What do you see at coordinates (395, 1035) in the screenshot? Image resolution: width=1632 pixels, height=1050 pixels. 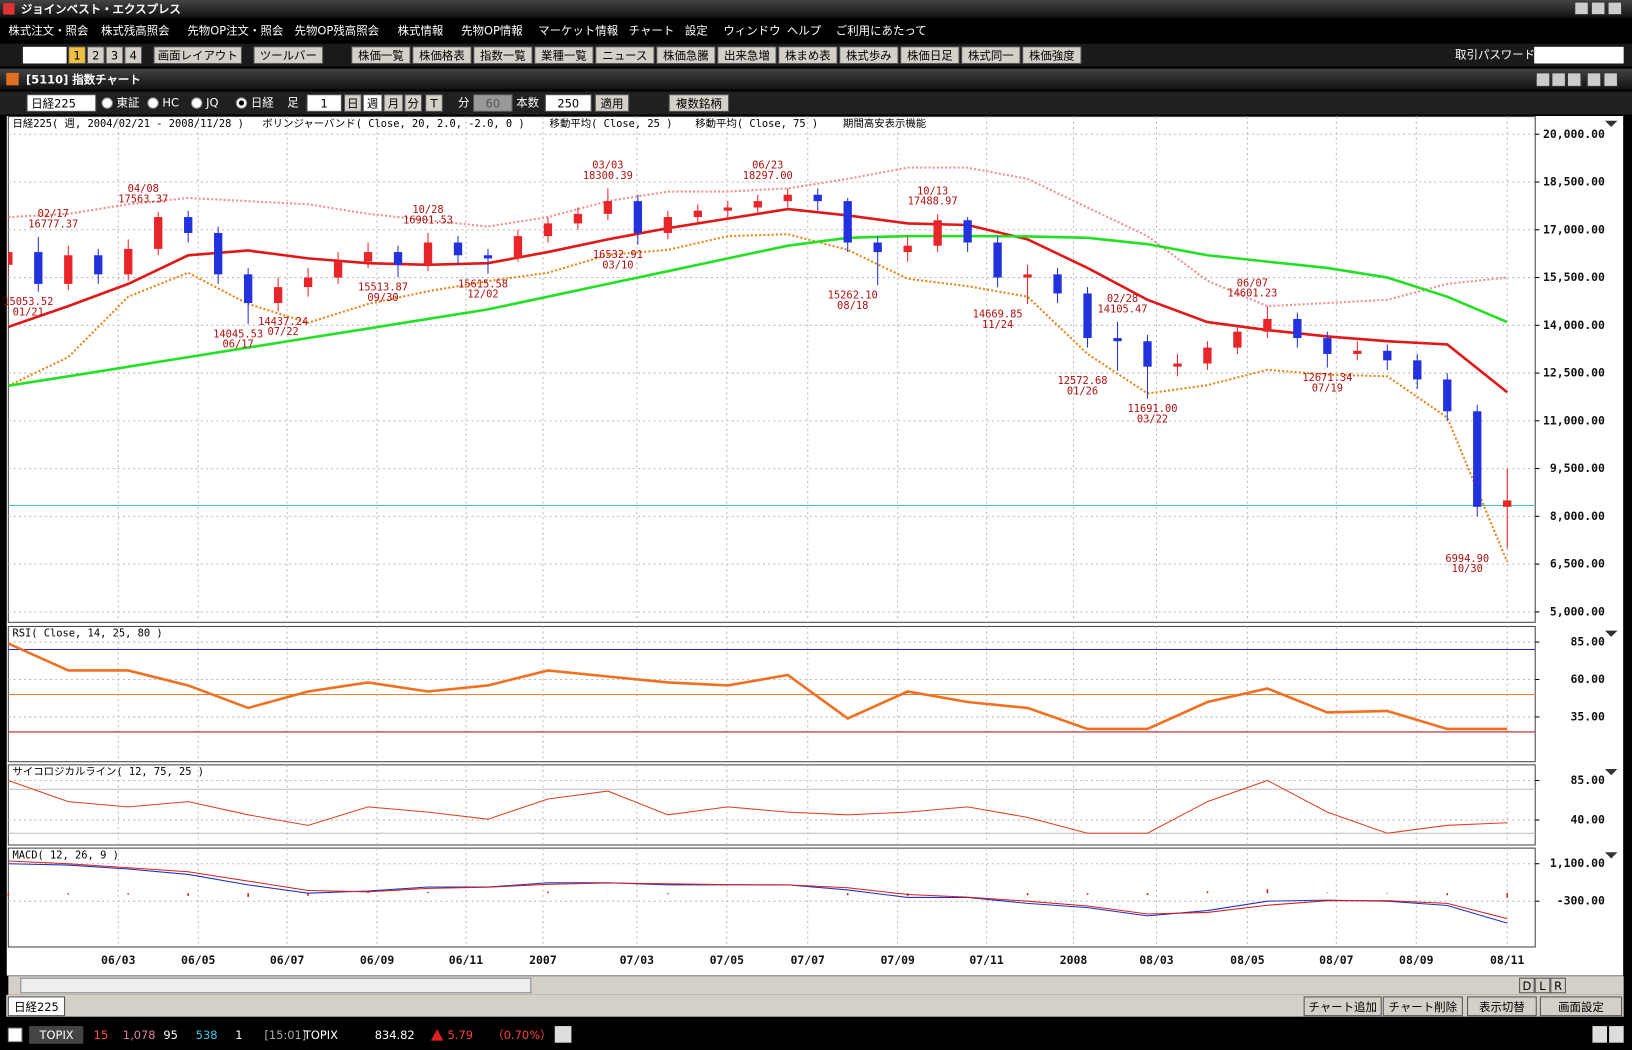 I see `status-price: 834.82` at bounding box center [395, 1035].